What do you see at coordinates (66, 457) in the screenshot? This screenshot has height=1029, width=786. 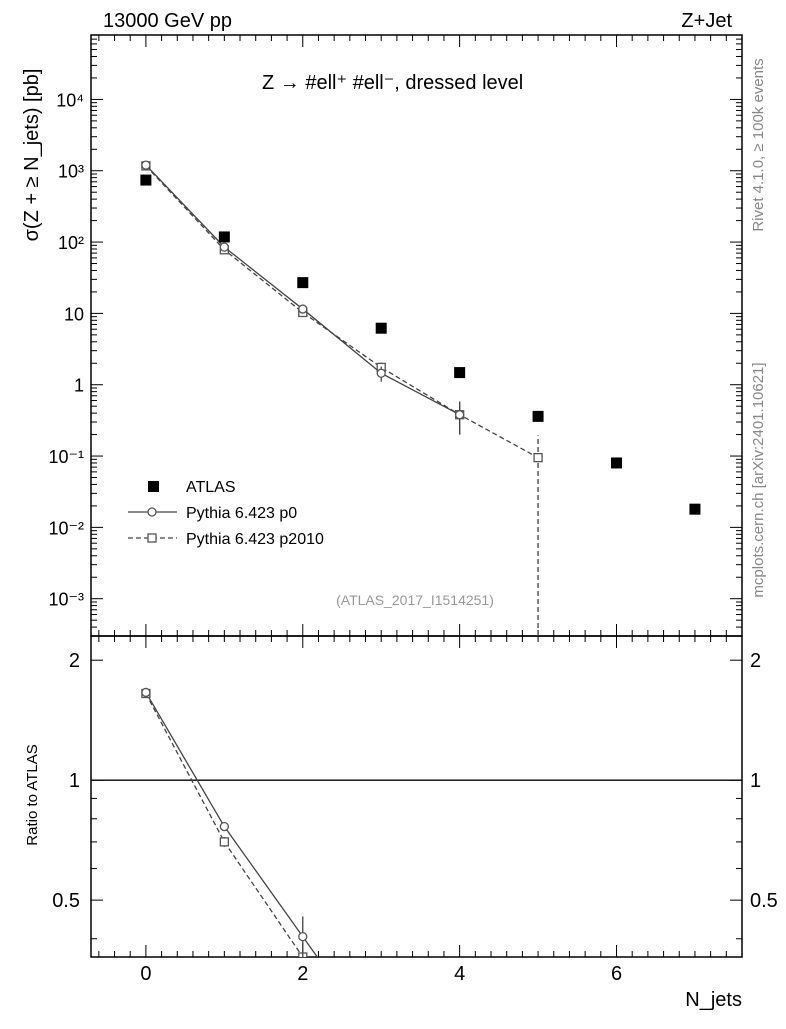 I see `y-tick-label: 10⁻¹` at bounding box center [66, 457].